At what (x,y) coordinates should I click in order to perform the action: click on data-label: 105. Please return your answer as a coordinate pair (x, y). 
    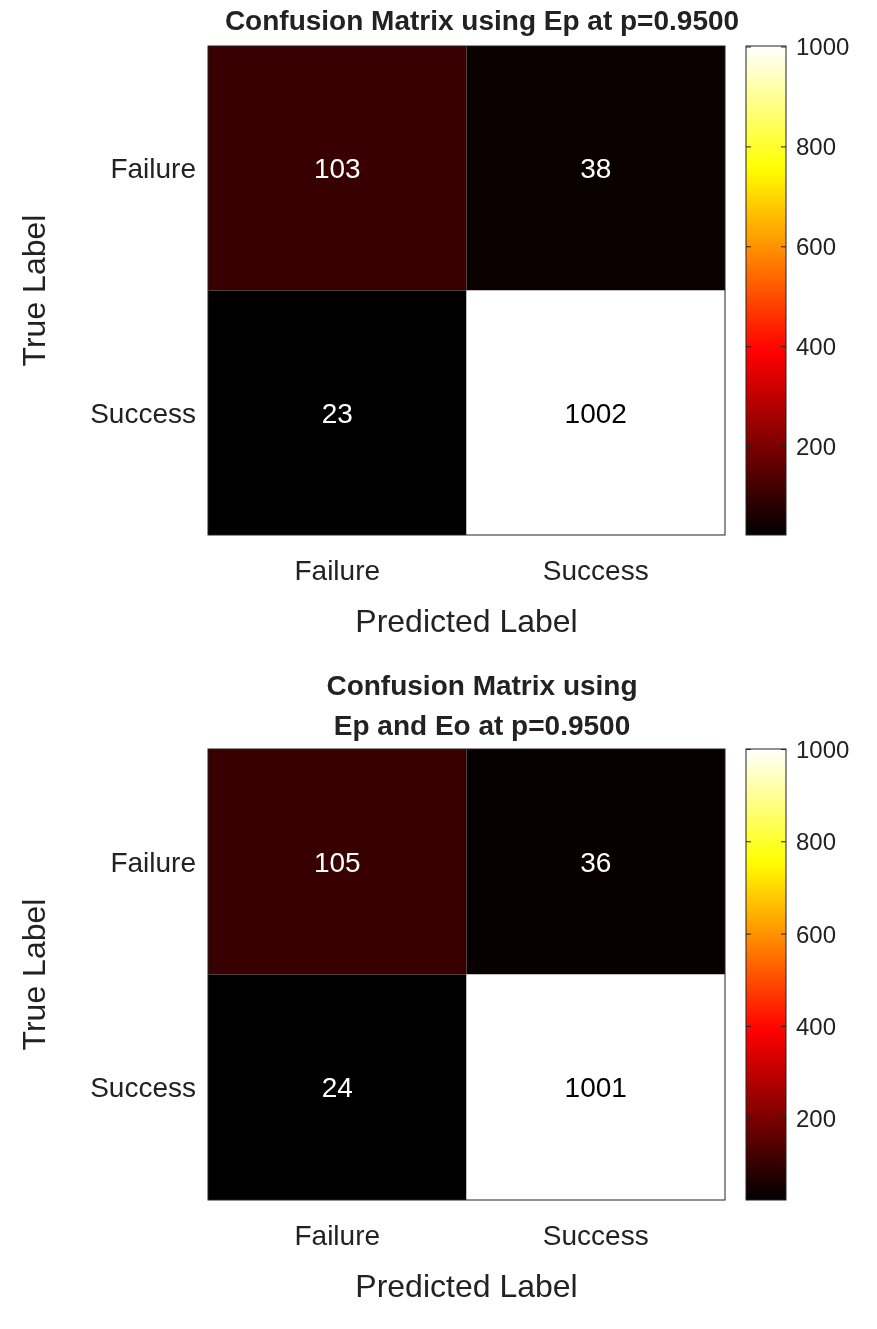
    Looking at the image, I should click on (337, 862).